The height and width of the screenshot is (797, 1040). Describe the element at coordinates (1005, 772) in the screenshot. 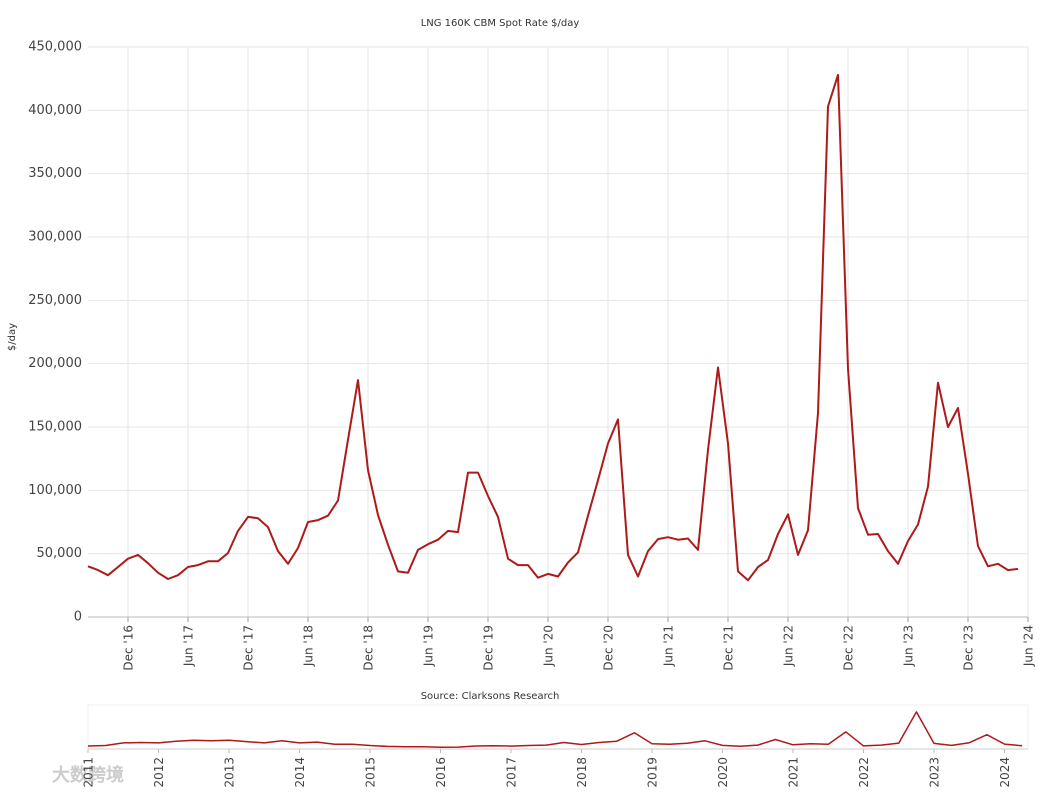

I see `x-tick-label: 2024` at that location.